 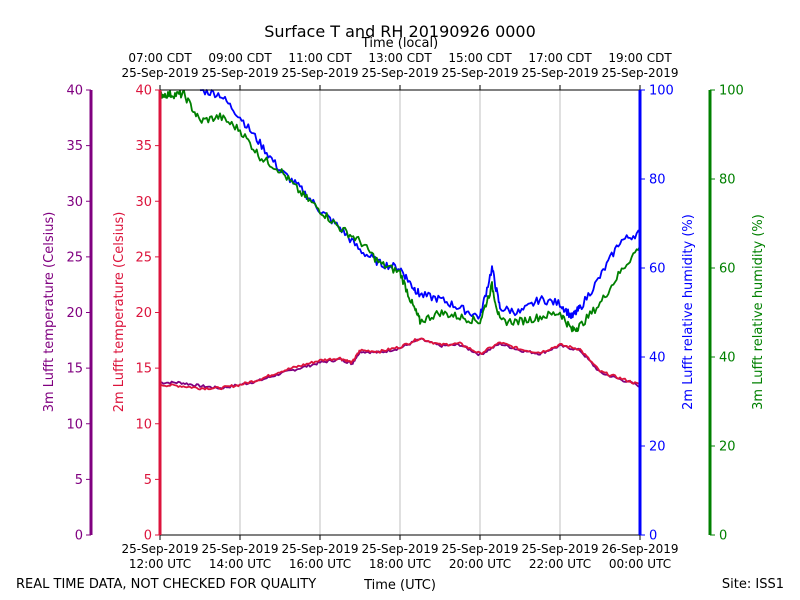 What do you see at coordinates (320, 564) in the screenshot?
I see `x-tick-label-time: 16:00 UTC` at bounding box center [320, 564].